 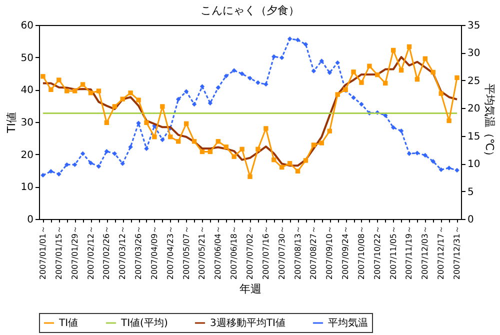 What do you see at coordinates (27, 188) in the screenshot?
I see `y-tick-label: 10` at bounding box center [27, 188].